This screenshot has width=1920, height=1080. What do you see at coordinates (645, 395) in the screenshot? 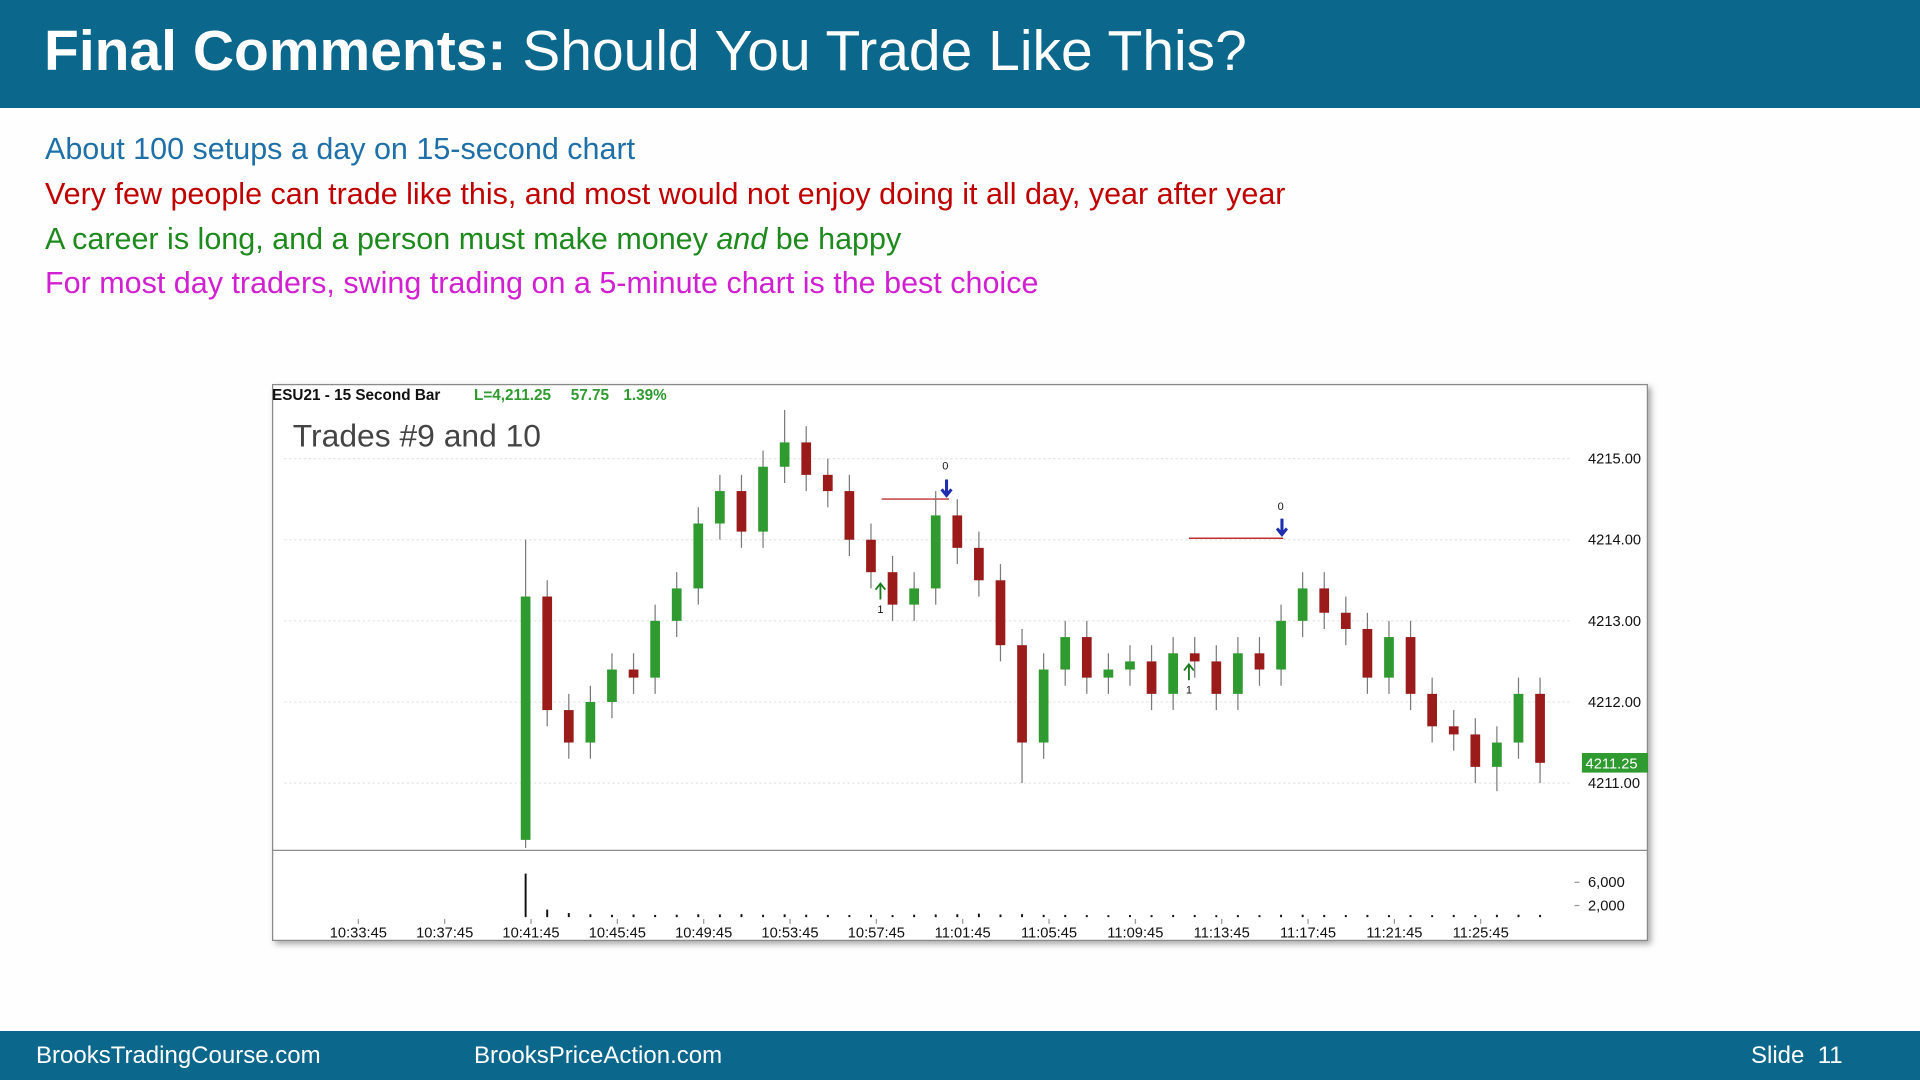
I see `info: 1.39%` at bounding box center [645, 395].